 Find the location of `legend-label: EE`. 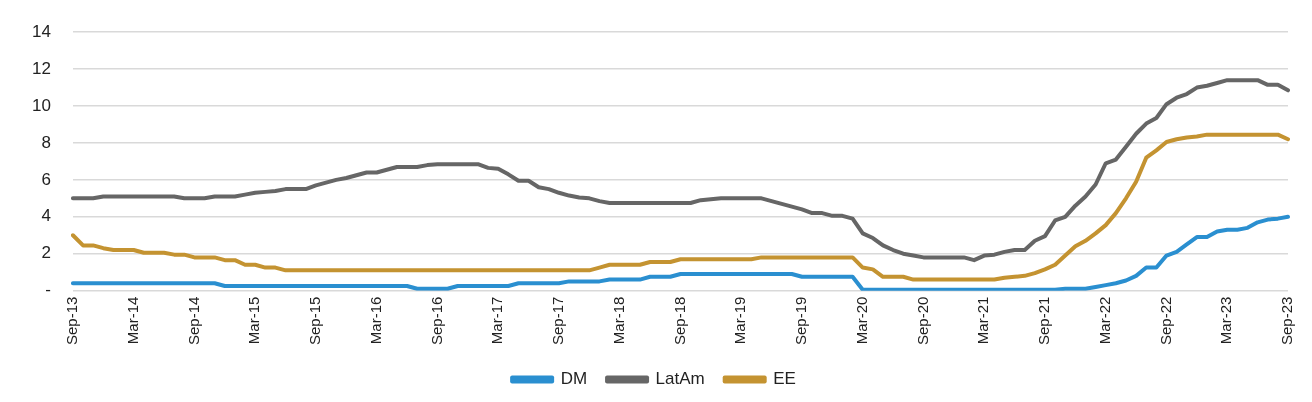

legend-label: EE is located at coordinates (784, 379).